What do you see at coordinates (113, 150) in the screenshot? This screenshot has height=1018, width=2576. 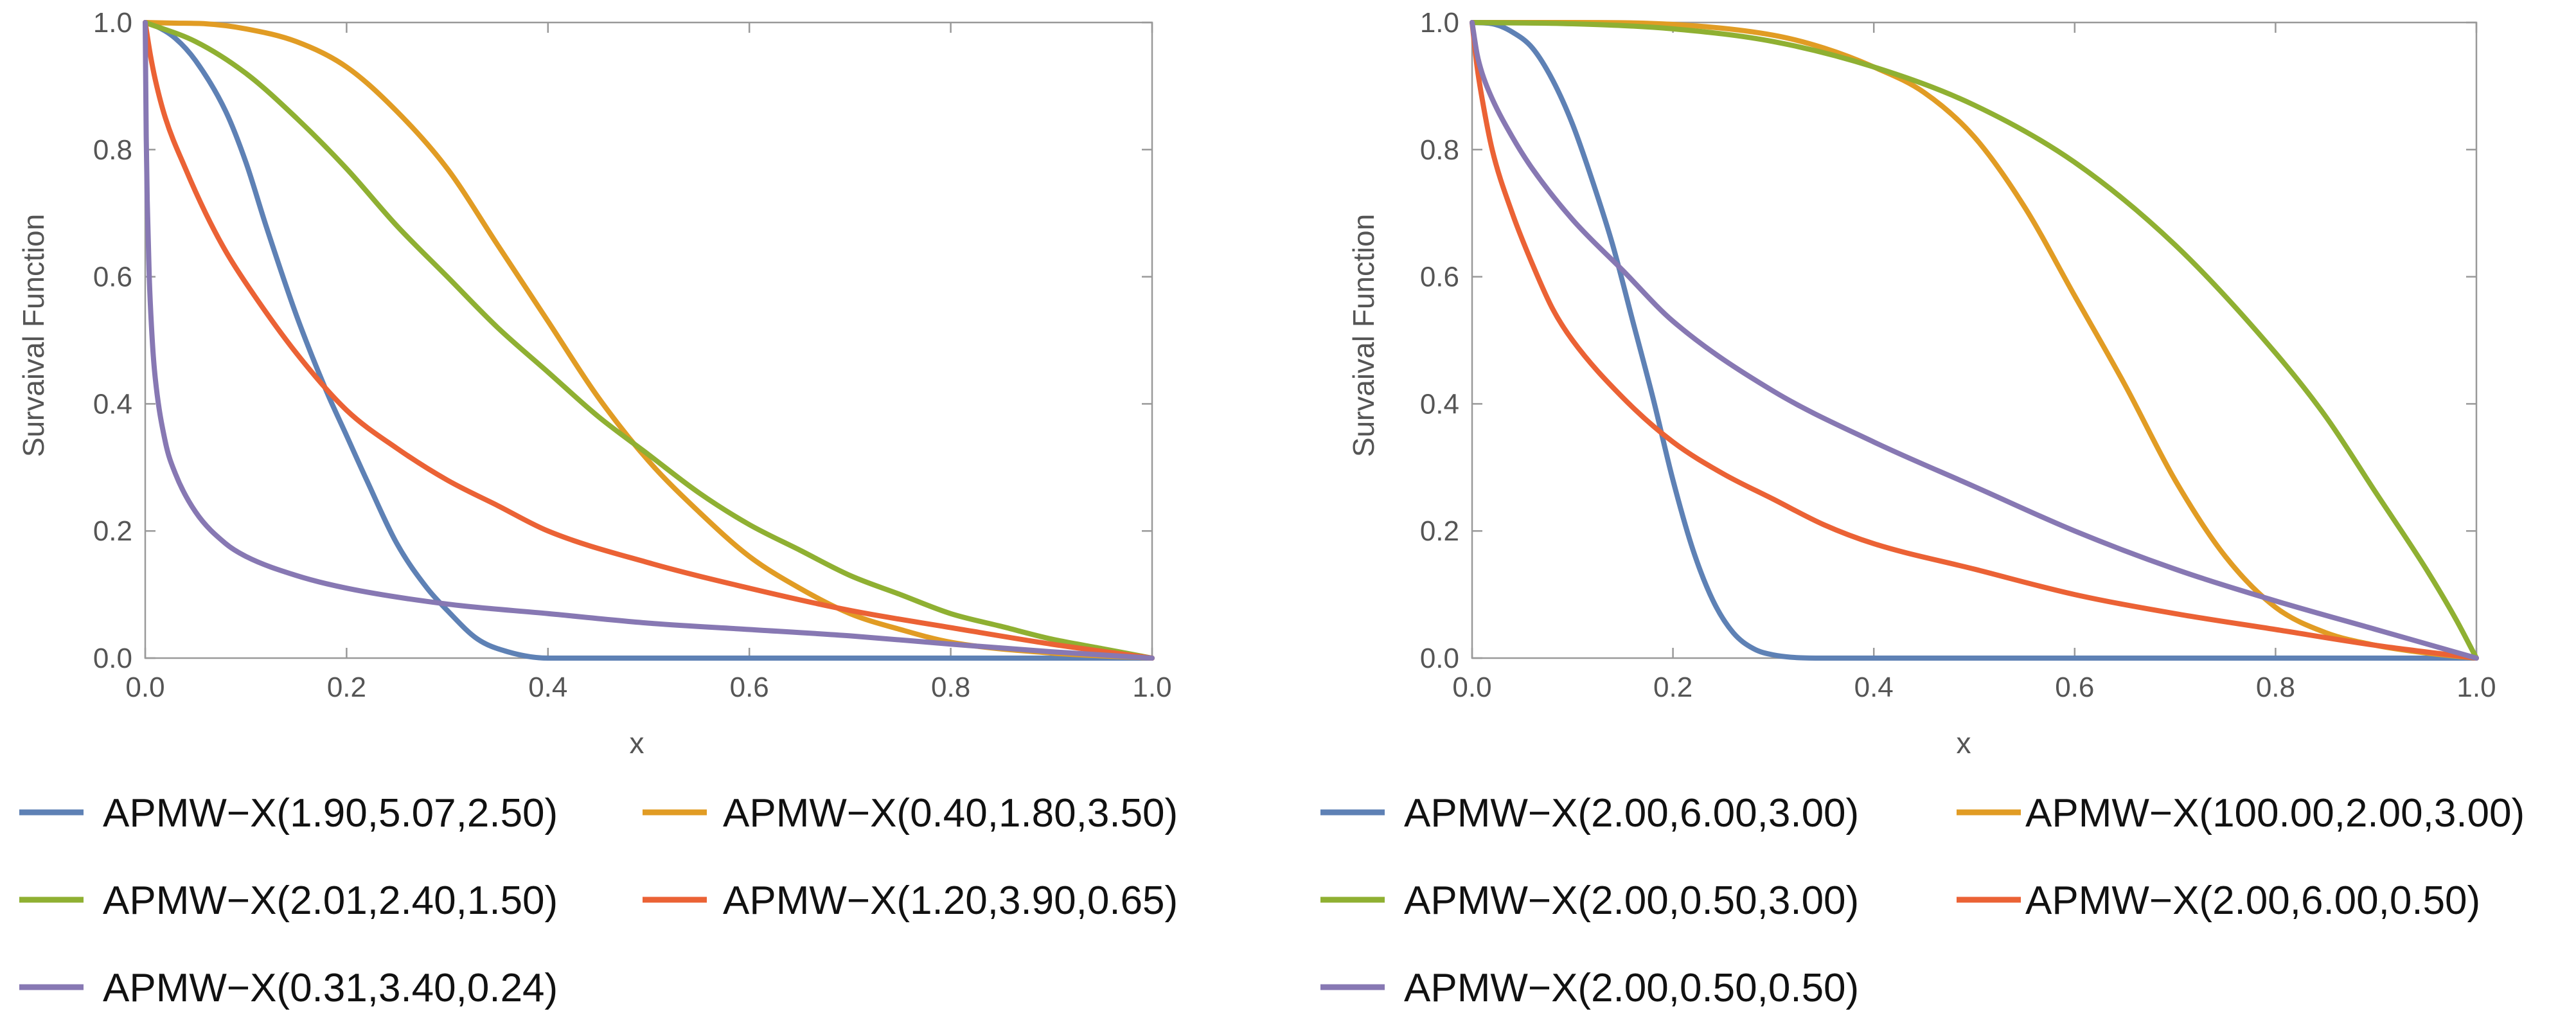 I see `left-y-tick-label-4: 0.8` at bounding box center [113, 150].